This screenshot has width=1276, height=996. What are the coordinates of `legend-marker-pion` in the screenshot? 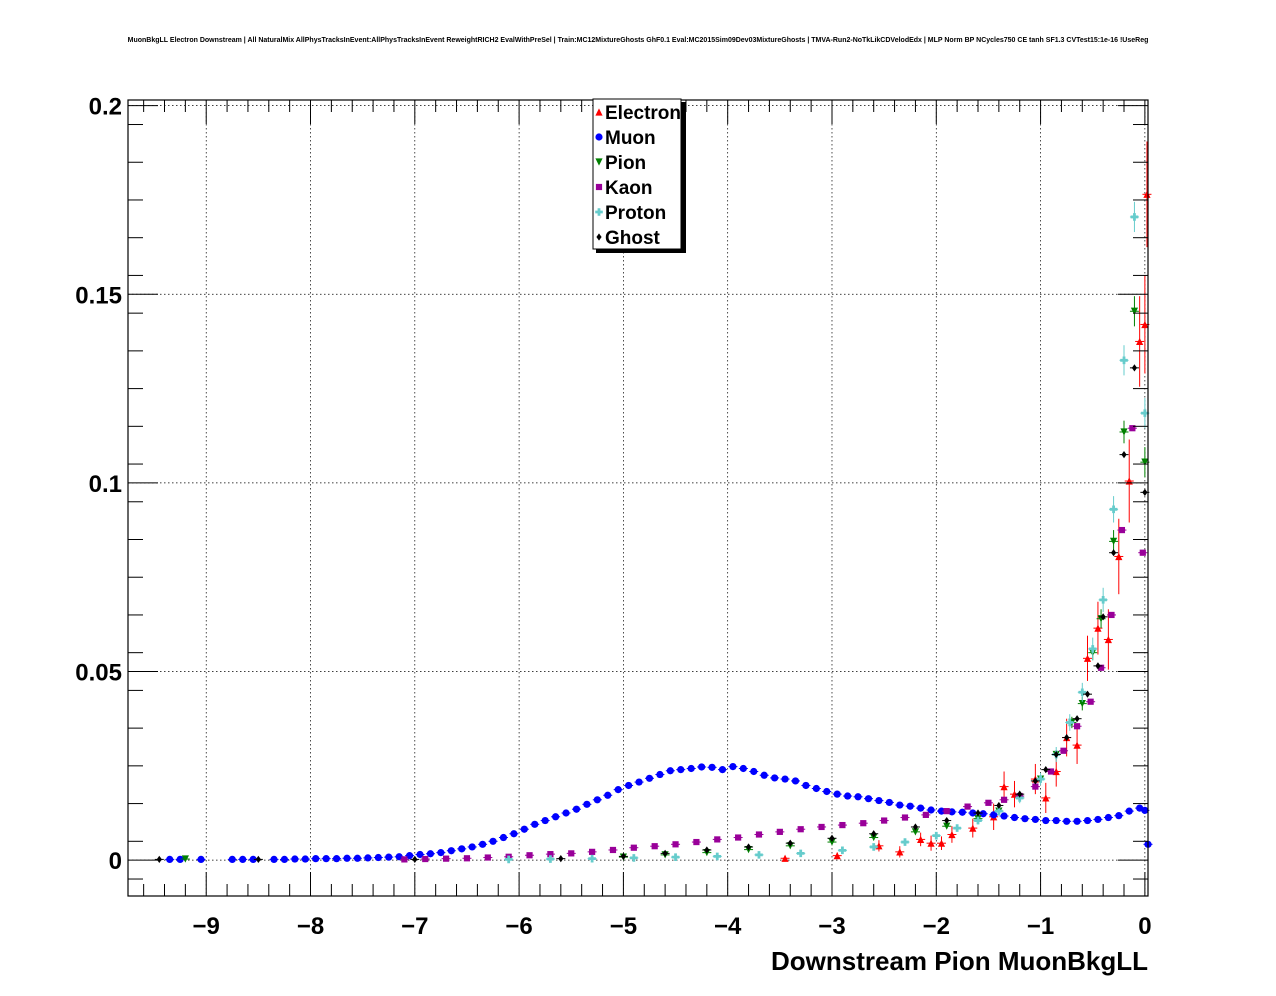 It's located at (599, 162).